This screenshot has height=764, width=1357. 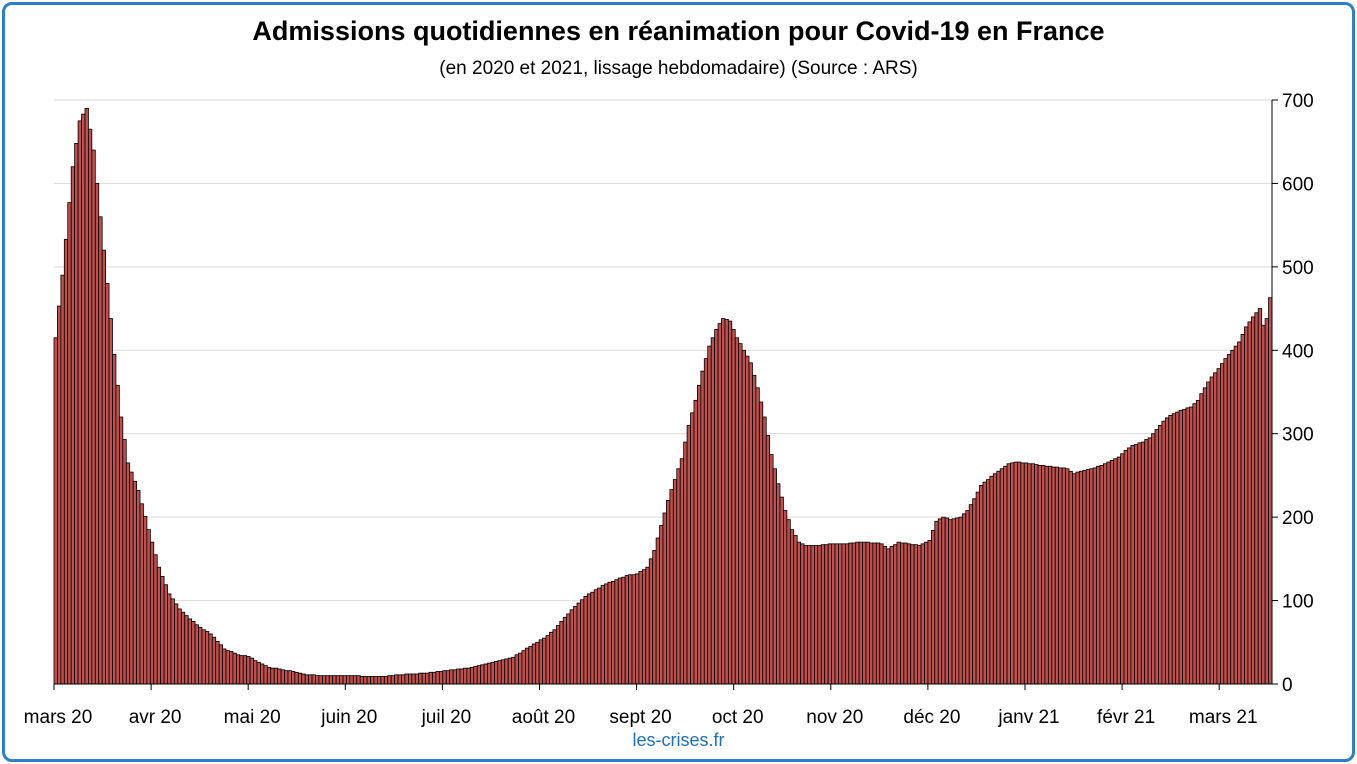 What do you see at coordinates (931, 717) in the screenshot?
I see `x-tick-label: déc 20` at bounding box center [931, 717].